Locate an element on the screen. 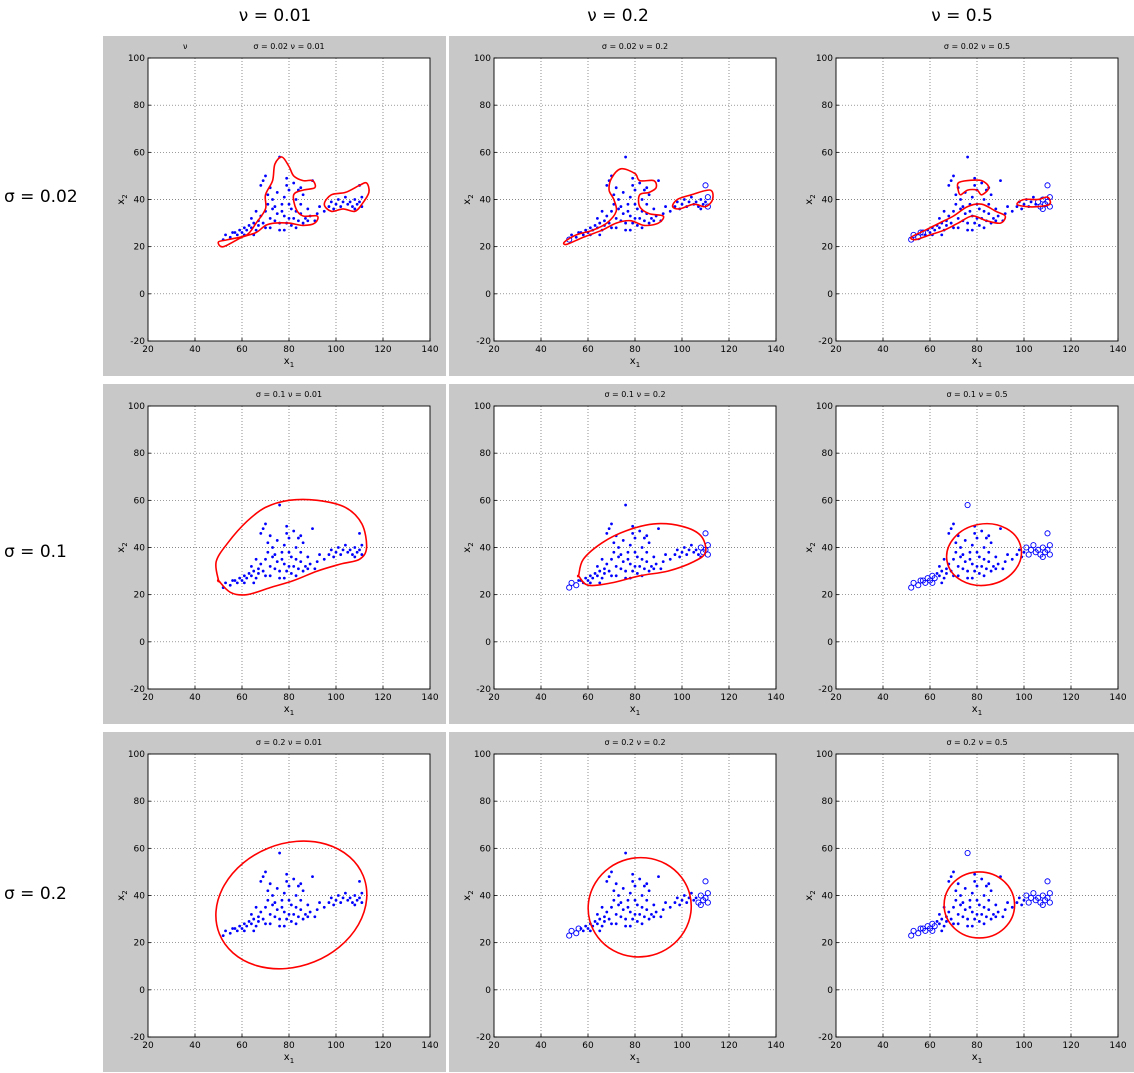  x-tick-label: 60 is located at coordinates (588, 350).